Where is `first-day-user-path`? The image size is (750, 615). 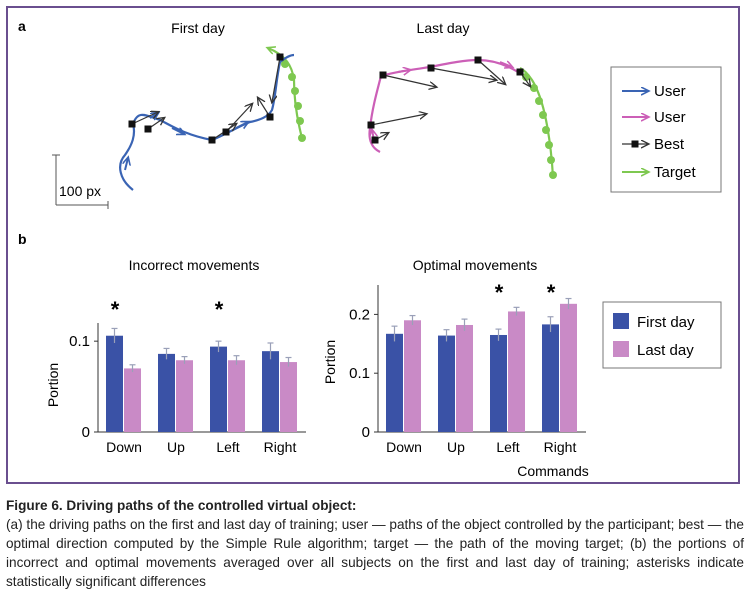 first-day-user-path is located at coordinates (207, 122).